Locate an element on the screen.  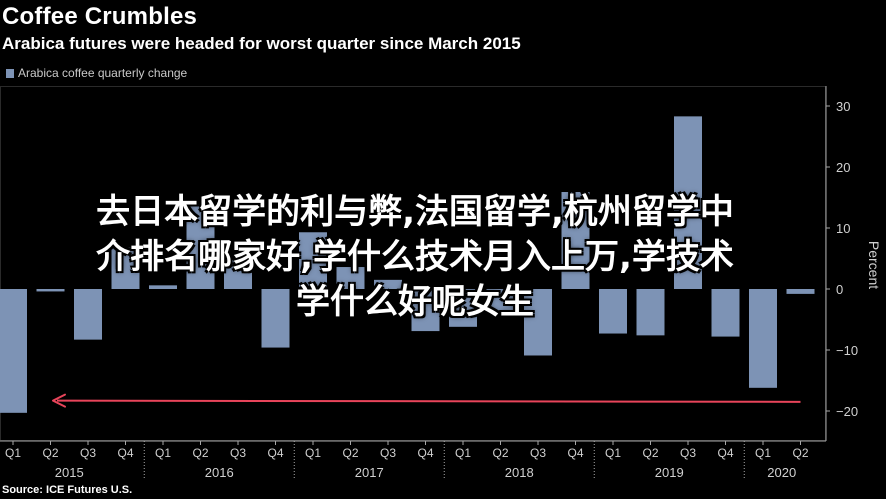
legend-label: Arabica coffee quarterly change is located at coordinates (103, 73).